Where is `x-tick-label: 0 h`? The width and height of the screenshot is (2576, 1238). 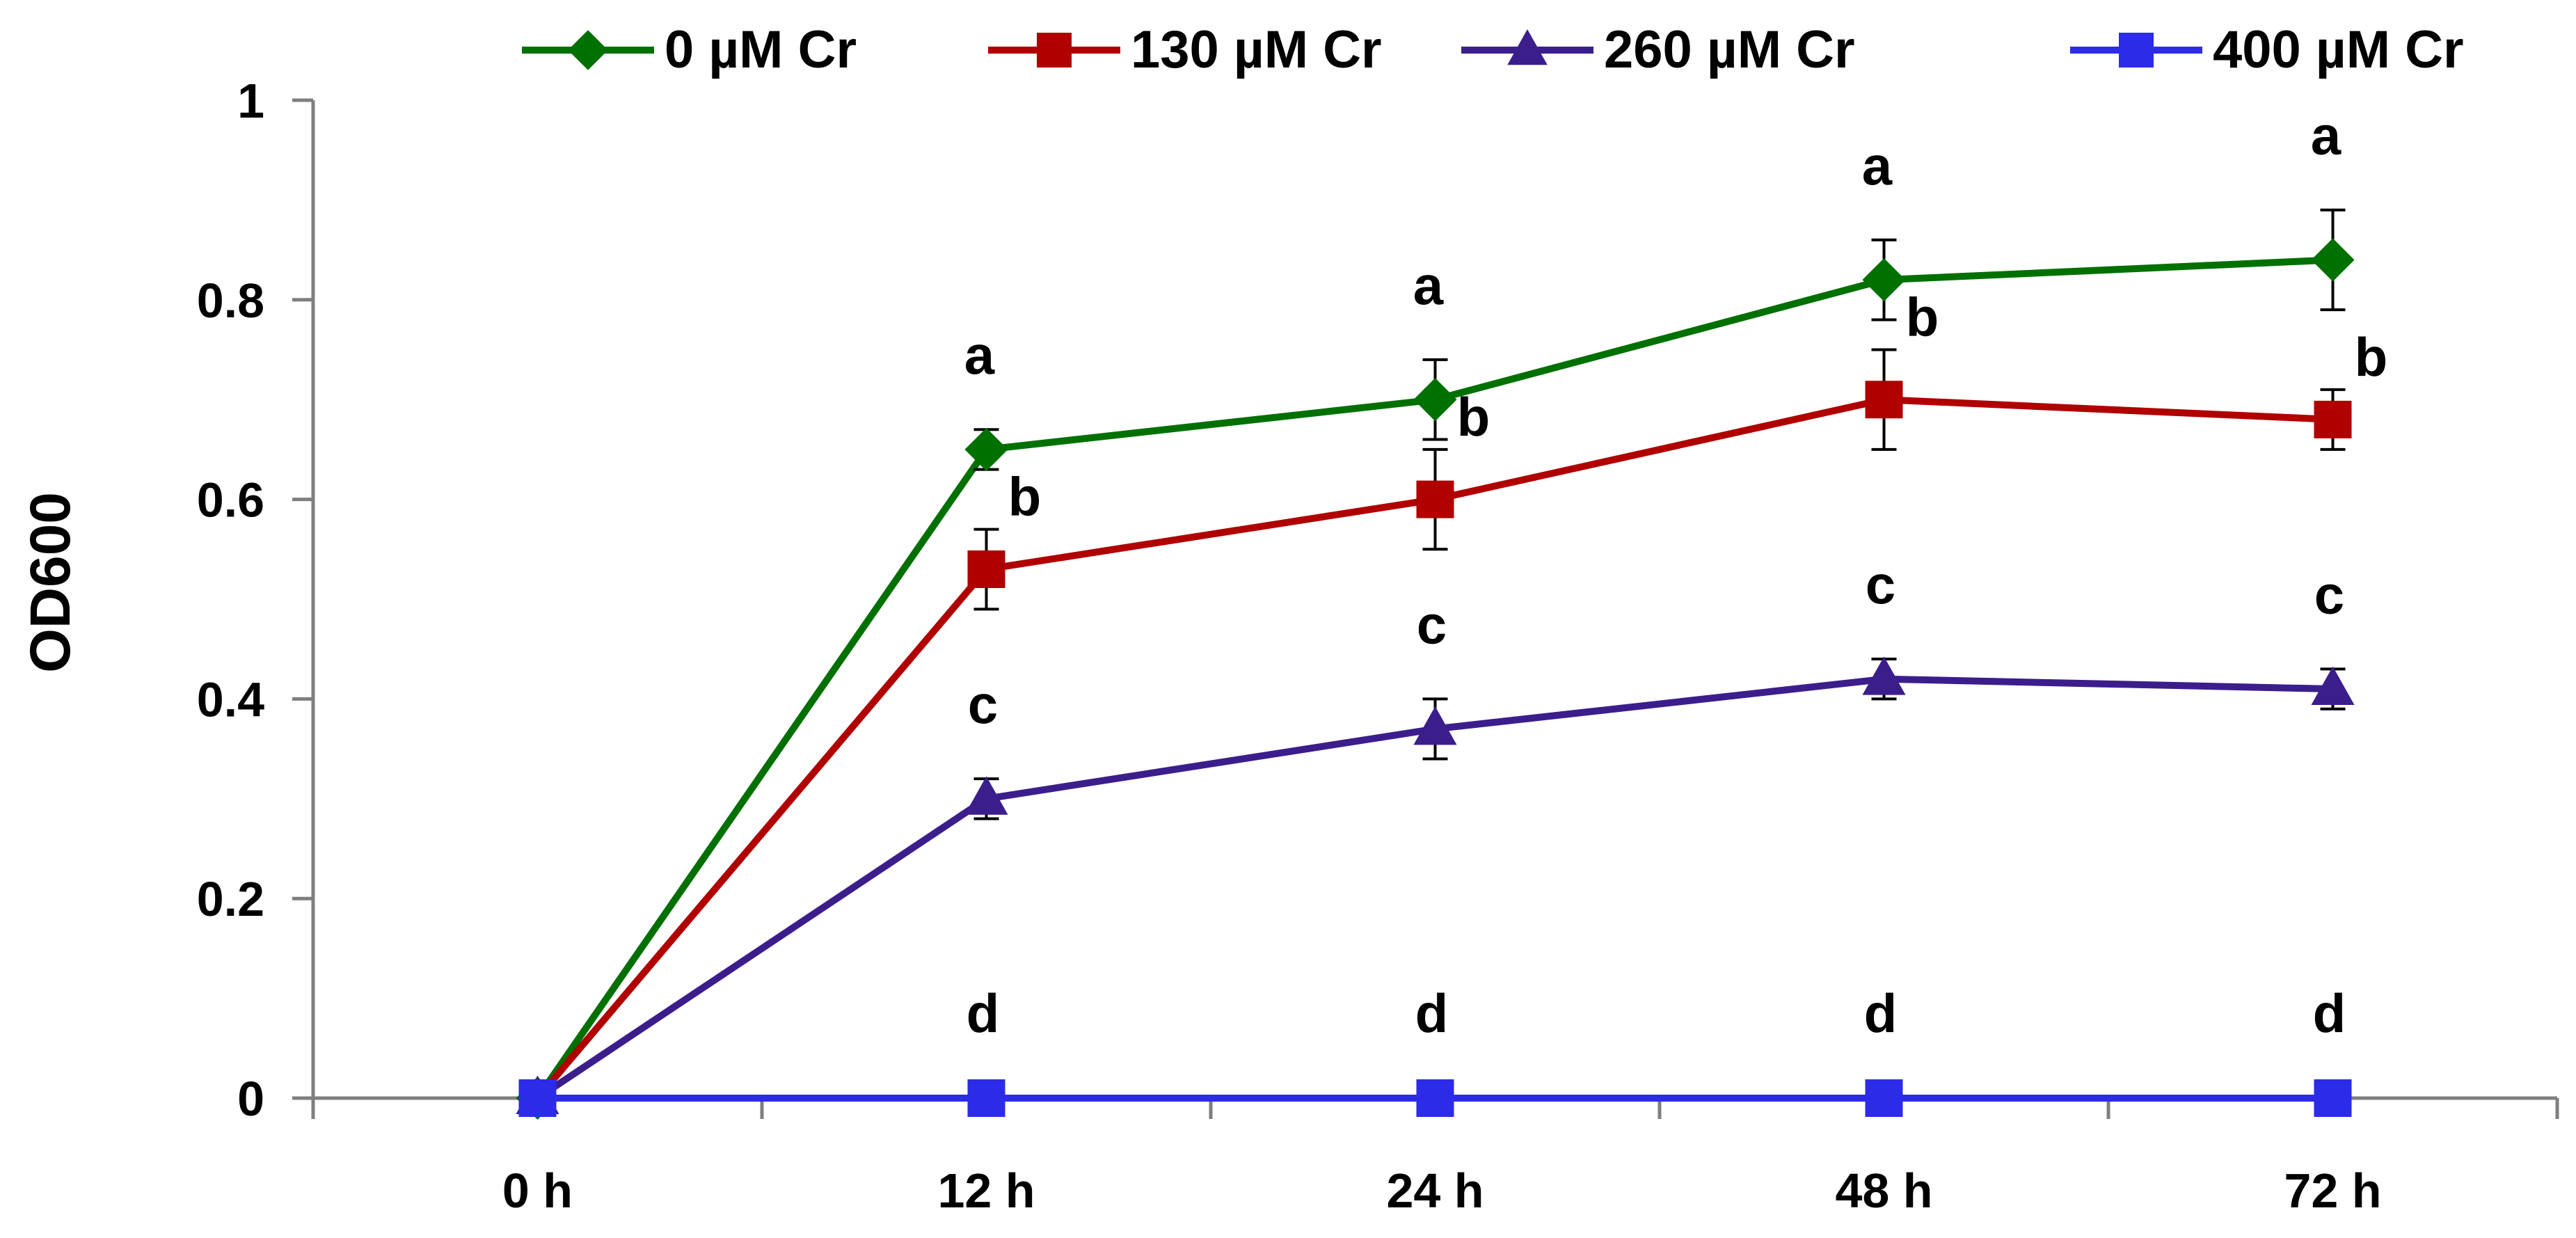
x-tick-label: 0 h is located at coordinates (537, 1191).